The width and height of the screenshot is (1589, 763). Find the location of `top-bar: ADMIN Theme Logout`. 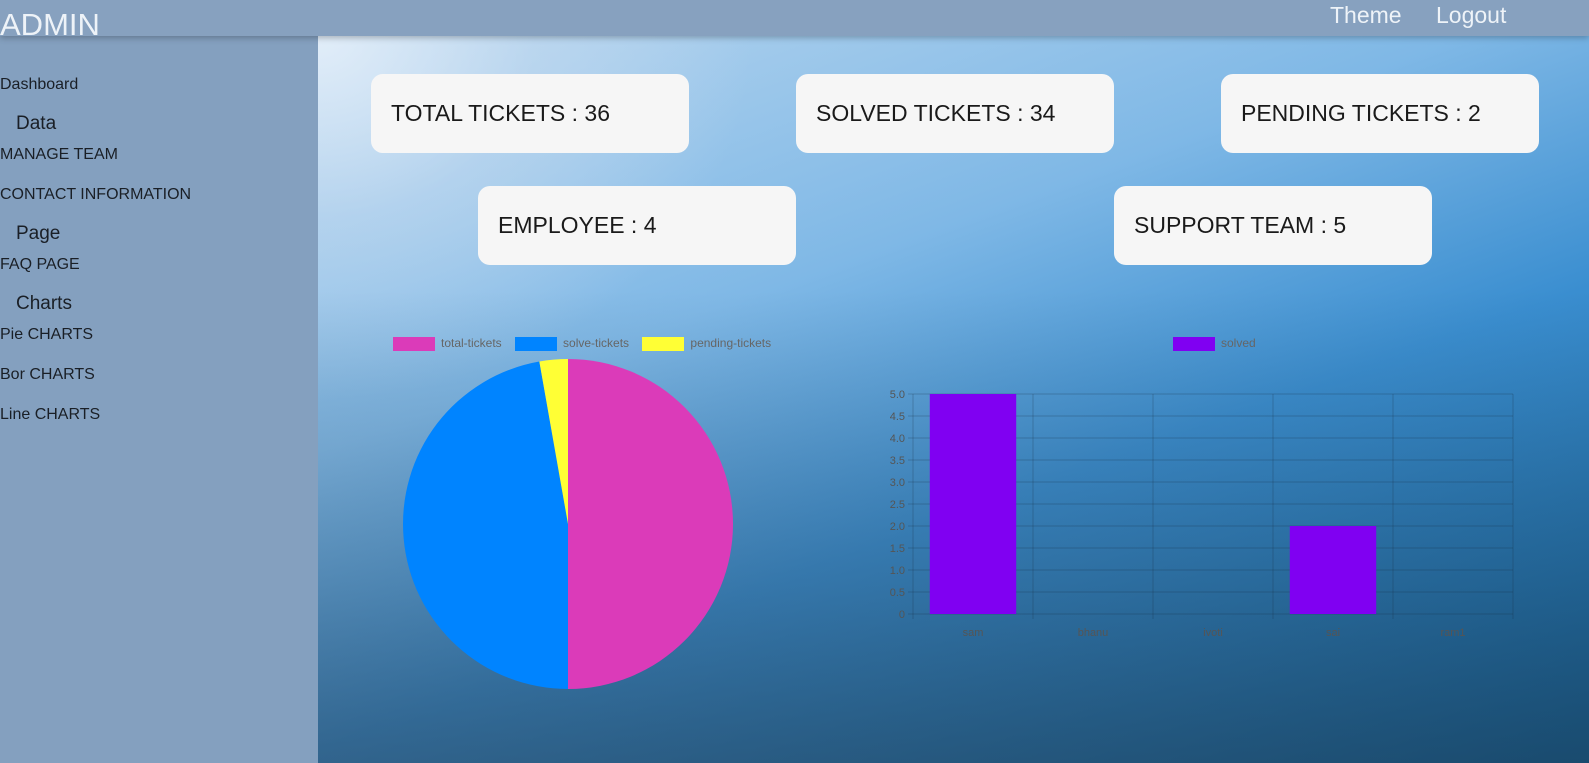

top-bar: ADMIN Theme Logout is located at coordinates (794, 21).